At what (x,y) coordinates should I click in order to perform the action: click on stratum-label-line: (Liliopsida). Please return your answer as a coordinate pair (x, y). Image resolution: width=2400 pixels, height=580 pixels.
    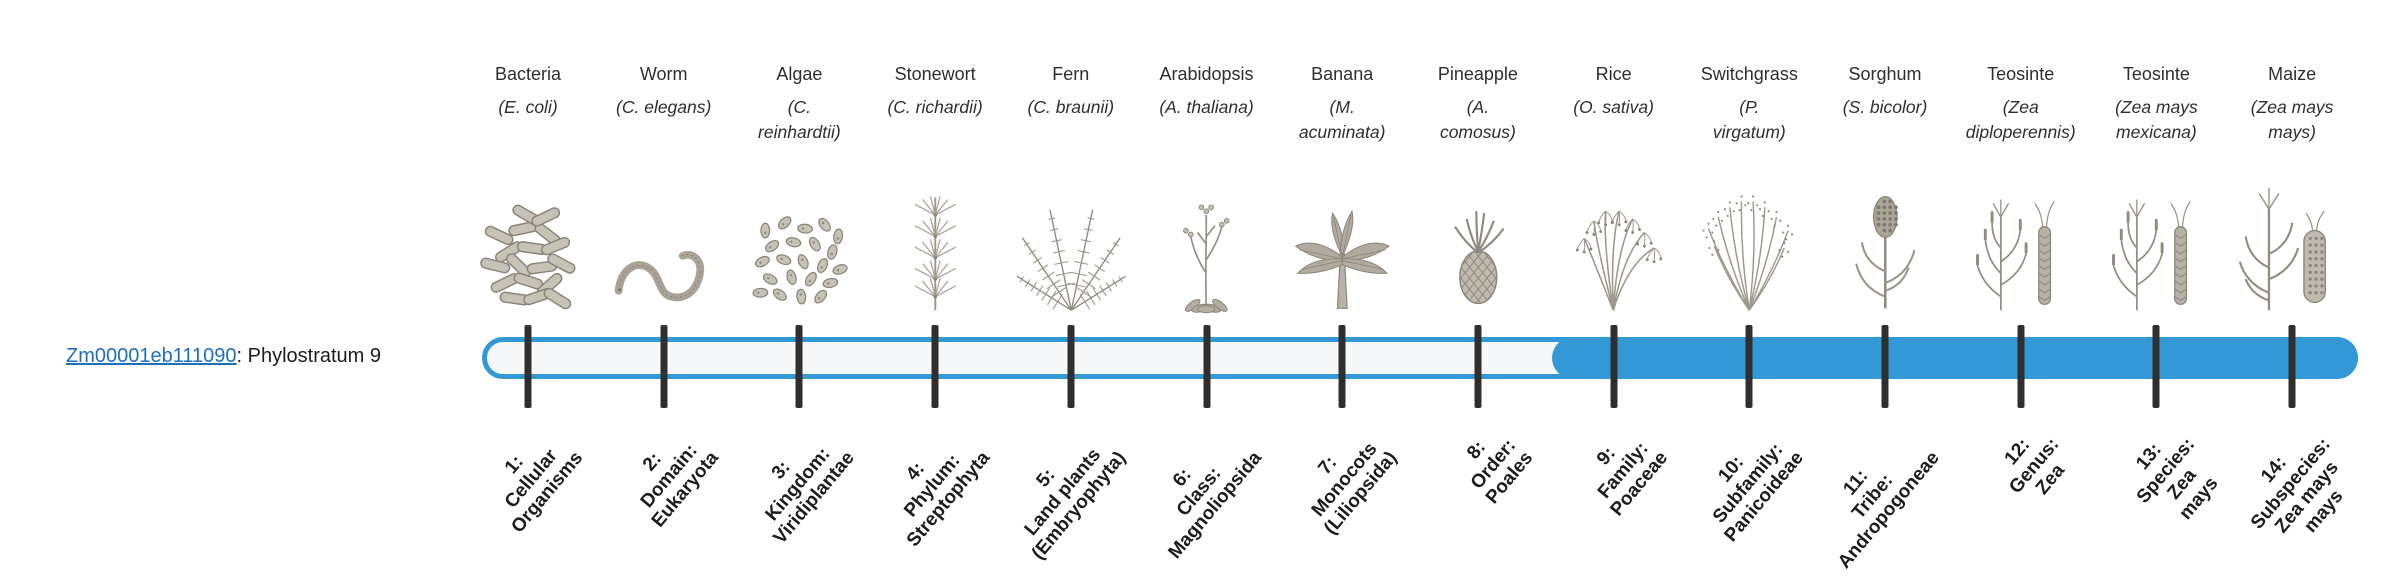
    Looking at the image, I should click on (1360, 493).